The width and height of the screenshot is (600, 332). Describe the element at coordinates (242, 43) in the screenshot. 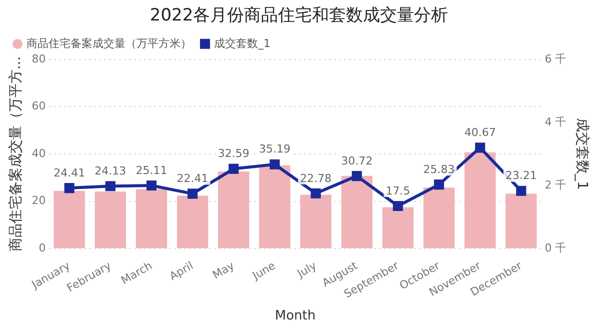

I see `legend-label: 成交套数_1` at that location.